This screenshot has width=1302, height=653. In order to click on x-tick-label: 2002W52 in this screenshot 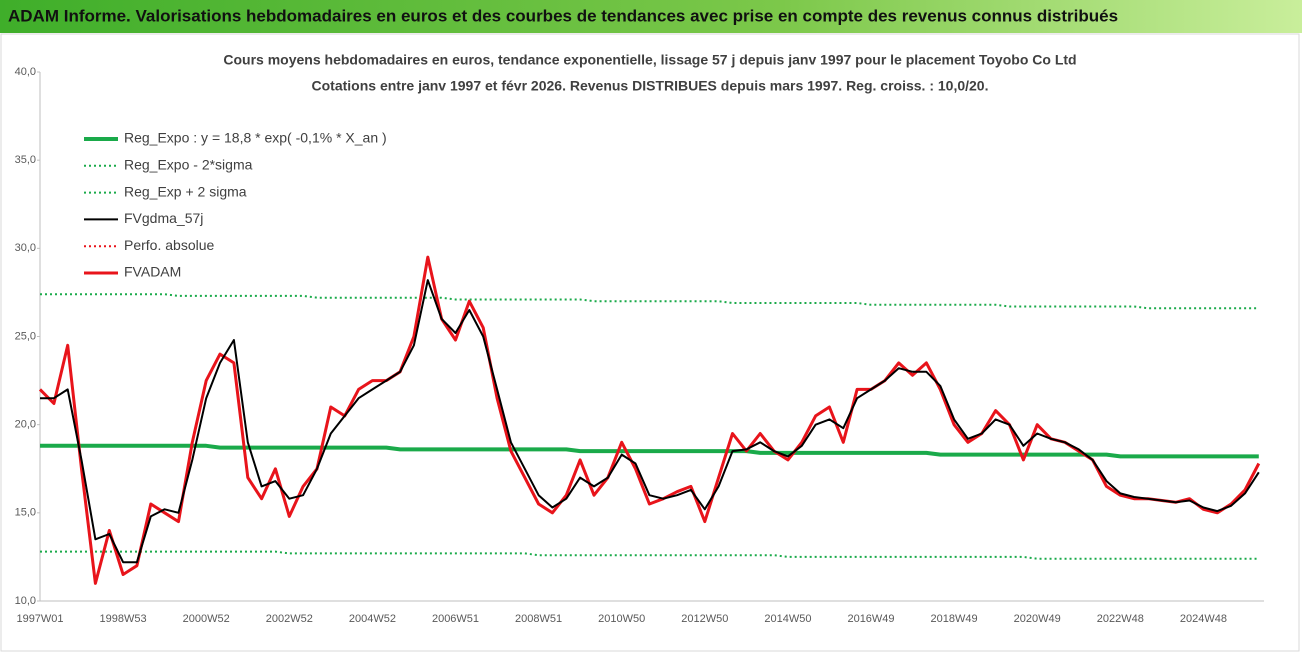, I will do `click(289, 619)`.